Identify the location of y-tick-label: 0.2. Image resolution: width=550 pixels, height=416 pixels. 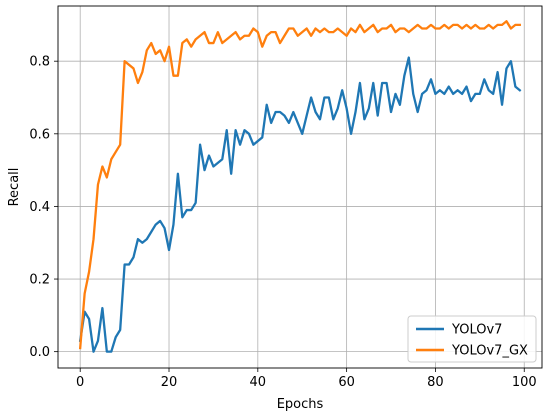
(39, 280).